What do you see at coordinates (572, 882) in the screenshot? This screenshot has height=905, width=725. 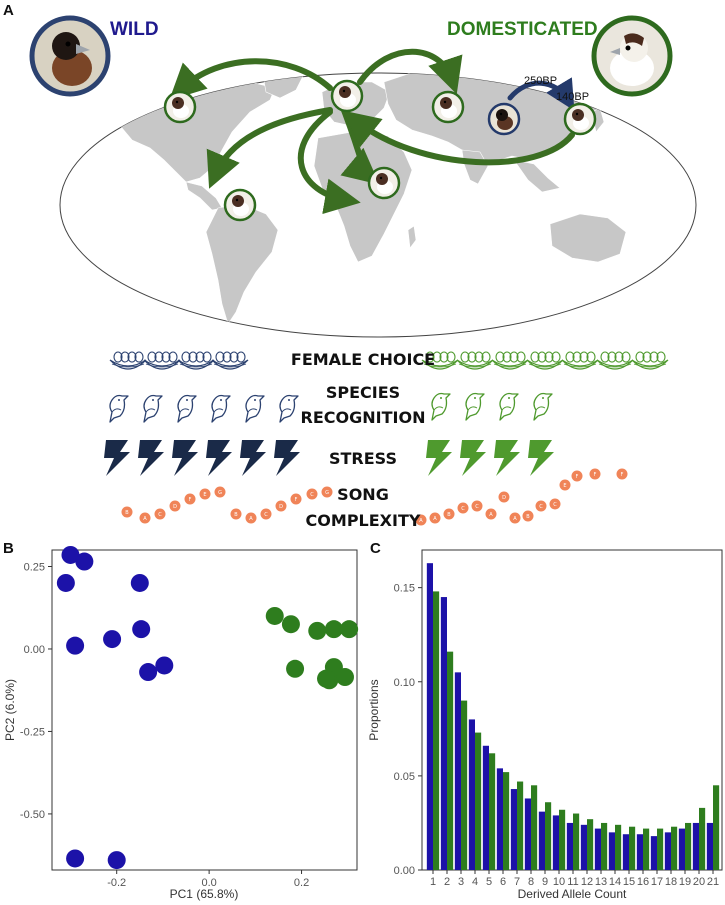 I see `x-tick-label: 11` at bounding box center [572, 882].